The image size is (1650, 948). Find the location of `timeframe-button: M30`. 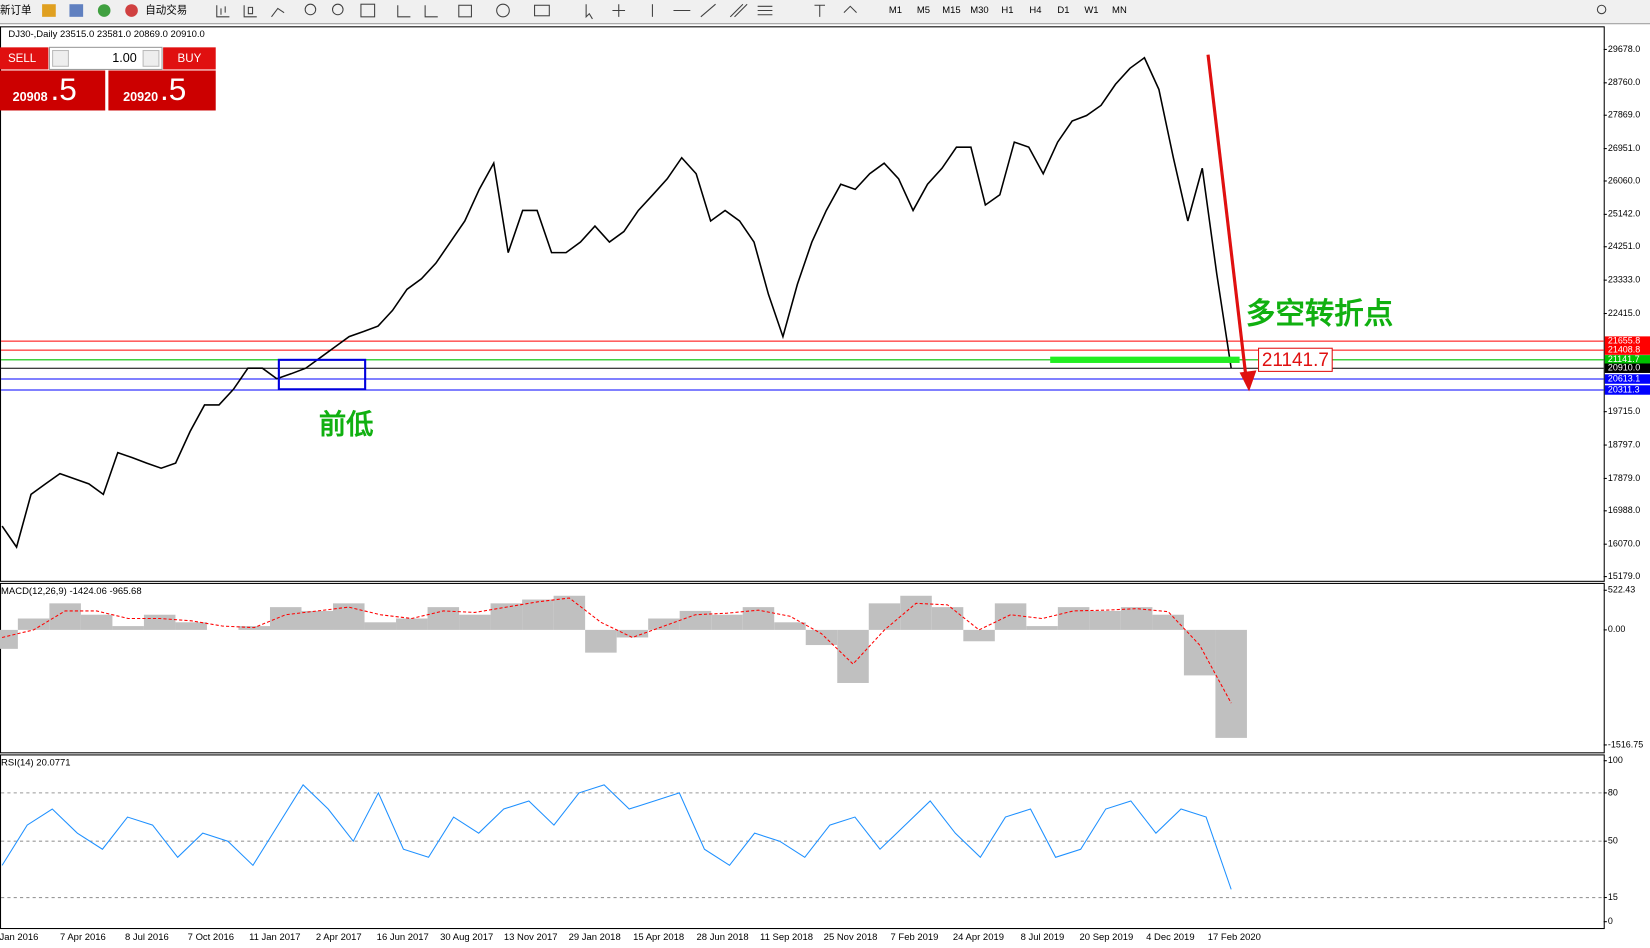

timeframe-button: M30 is located at coordinates (979, 10).